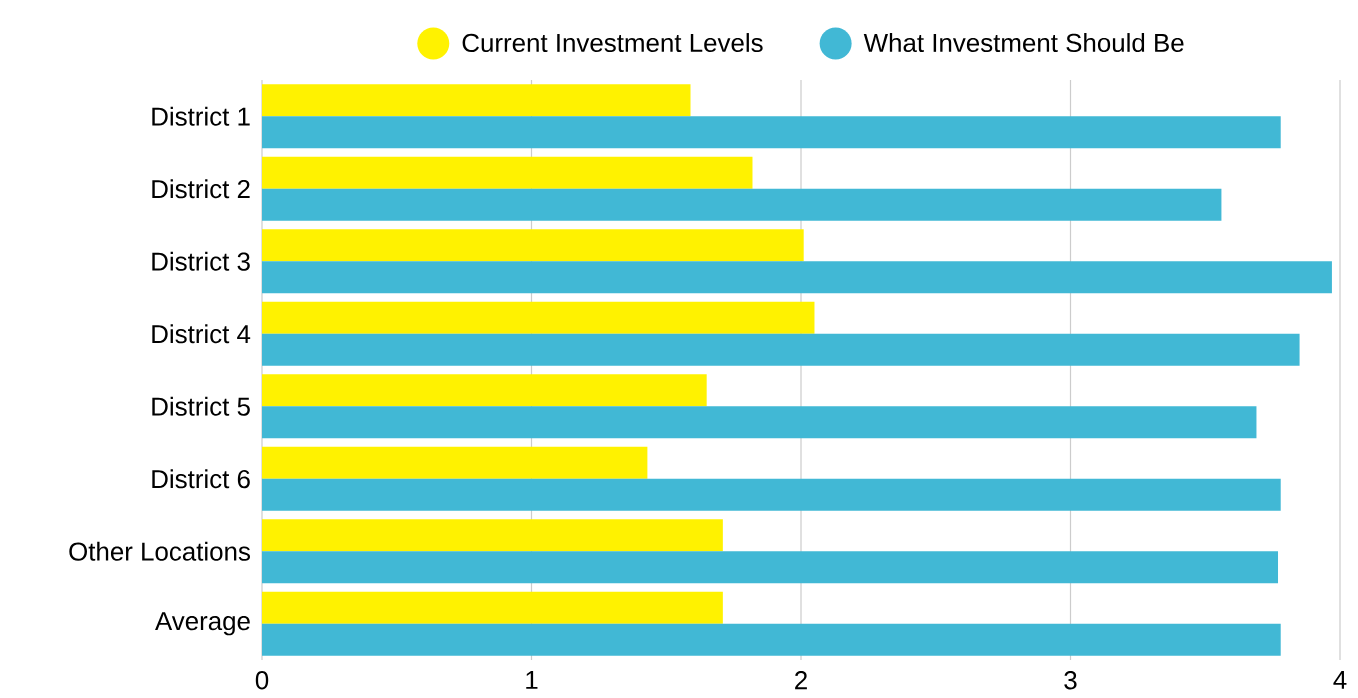 Image resolution: width=1358 pixels, height=698 pixels. I want to click on y-tick-label: District 1, so click(201, 116).